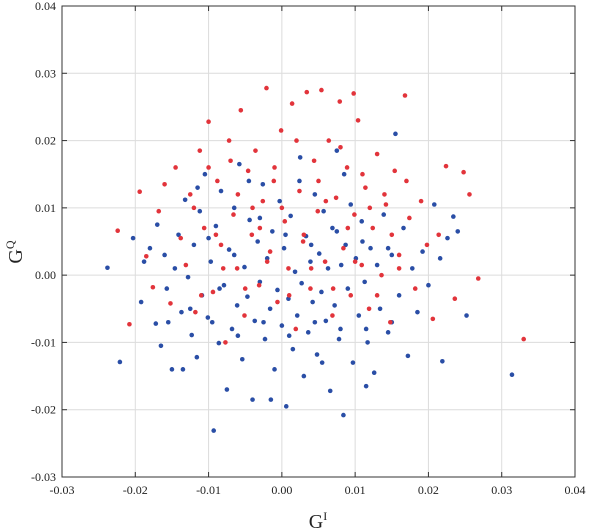  I want to click on y-axis-title: GQ, so click(15, 251).